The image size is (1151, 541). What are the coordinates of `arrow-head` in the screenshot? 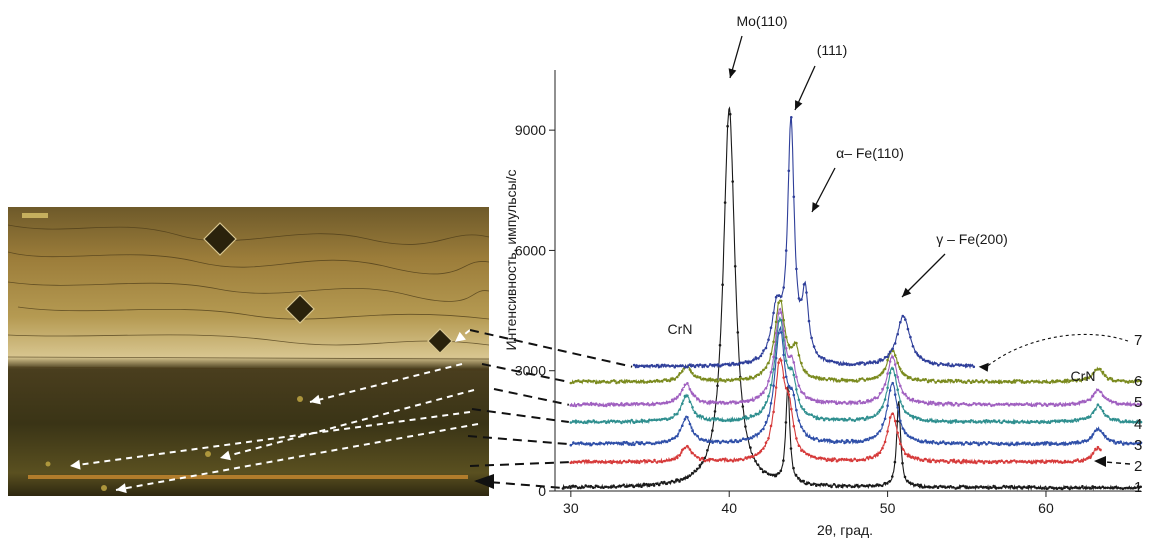 It's located at (225, 455).